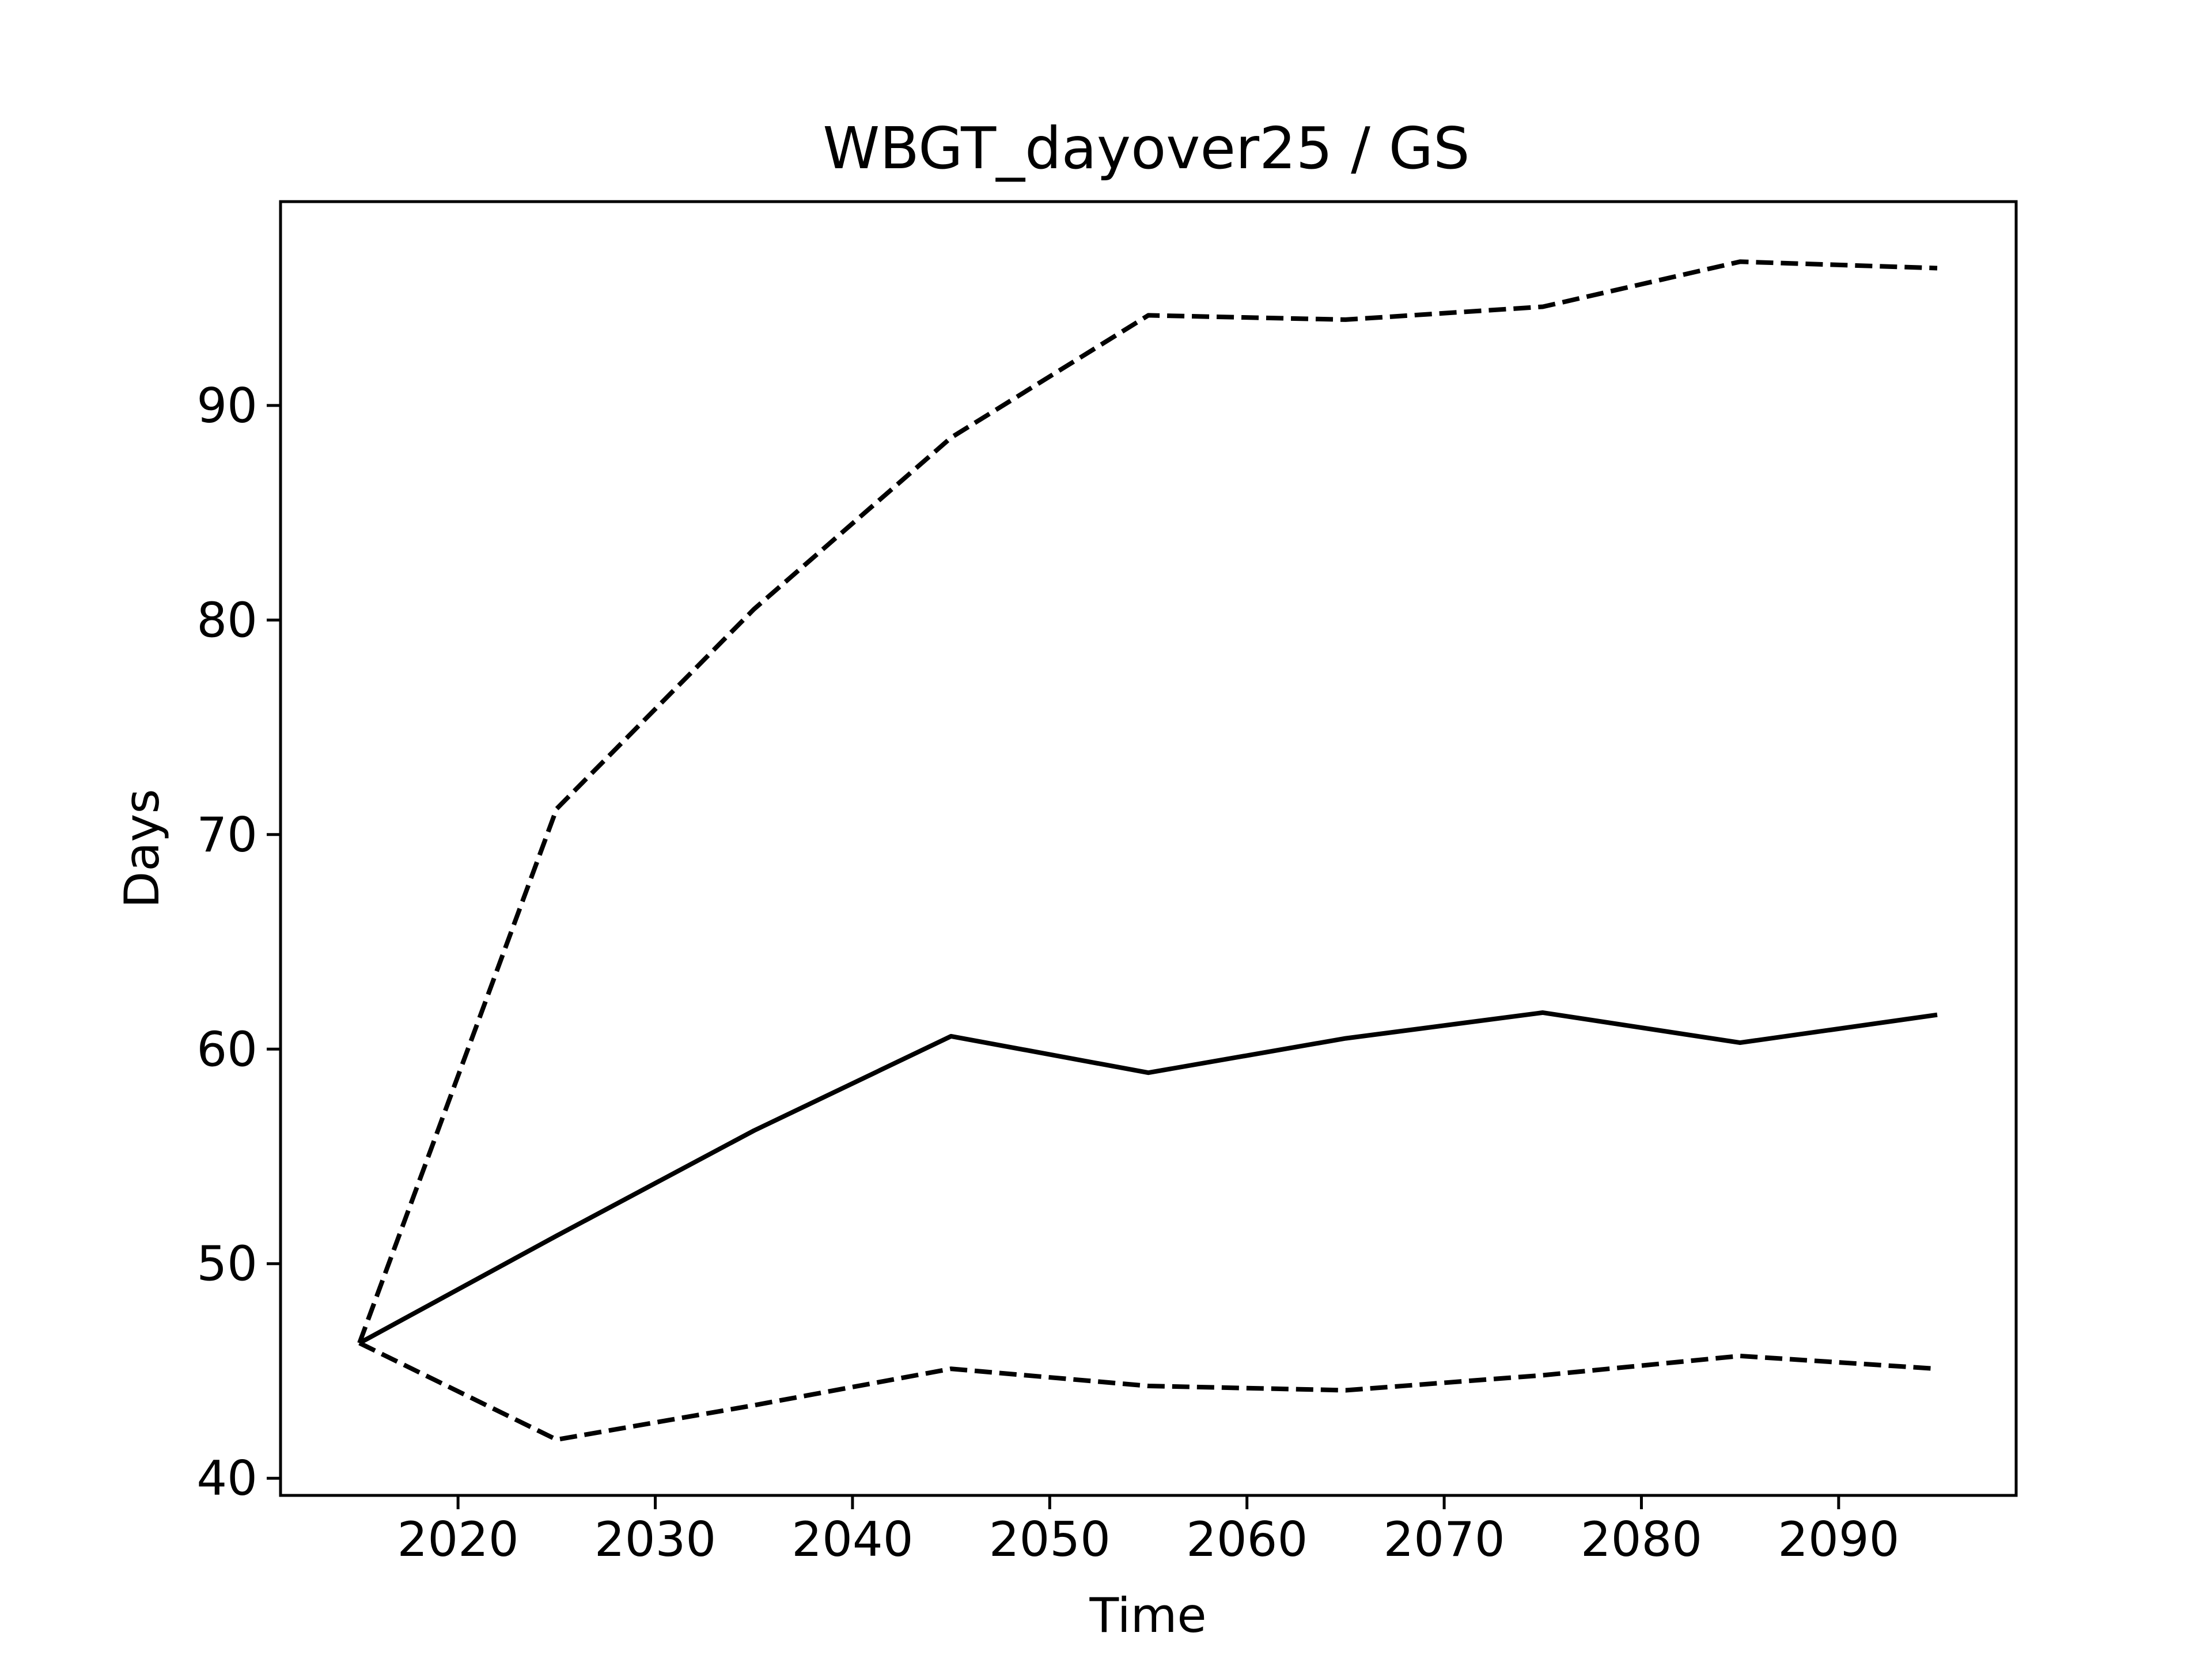 The height and width of the screenshot is (1659, 2212). What do you see at coordinates (238, 942) in the screenshot?
I see `y-axis: 40 50 60 70 80 90` at bounding box center [238, 942].